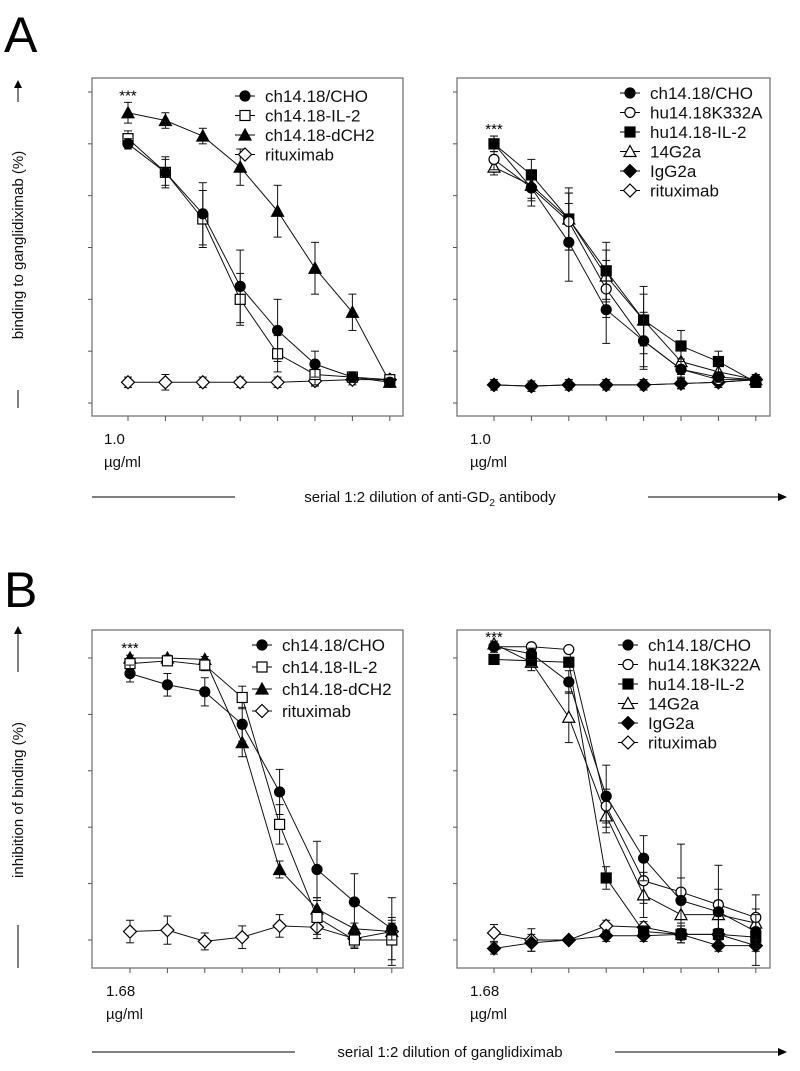 The width and height of the screenshot is (800, 1071). Describe the element at coordinates (449, 1052) in the screenshot. I see `x-axis-label-b-text: serial 1:2 dilution of ganglidiximab` at that location.